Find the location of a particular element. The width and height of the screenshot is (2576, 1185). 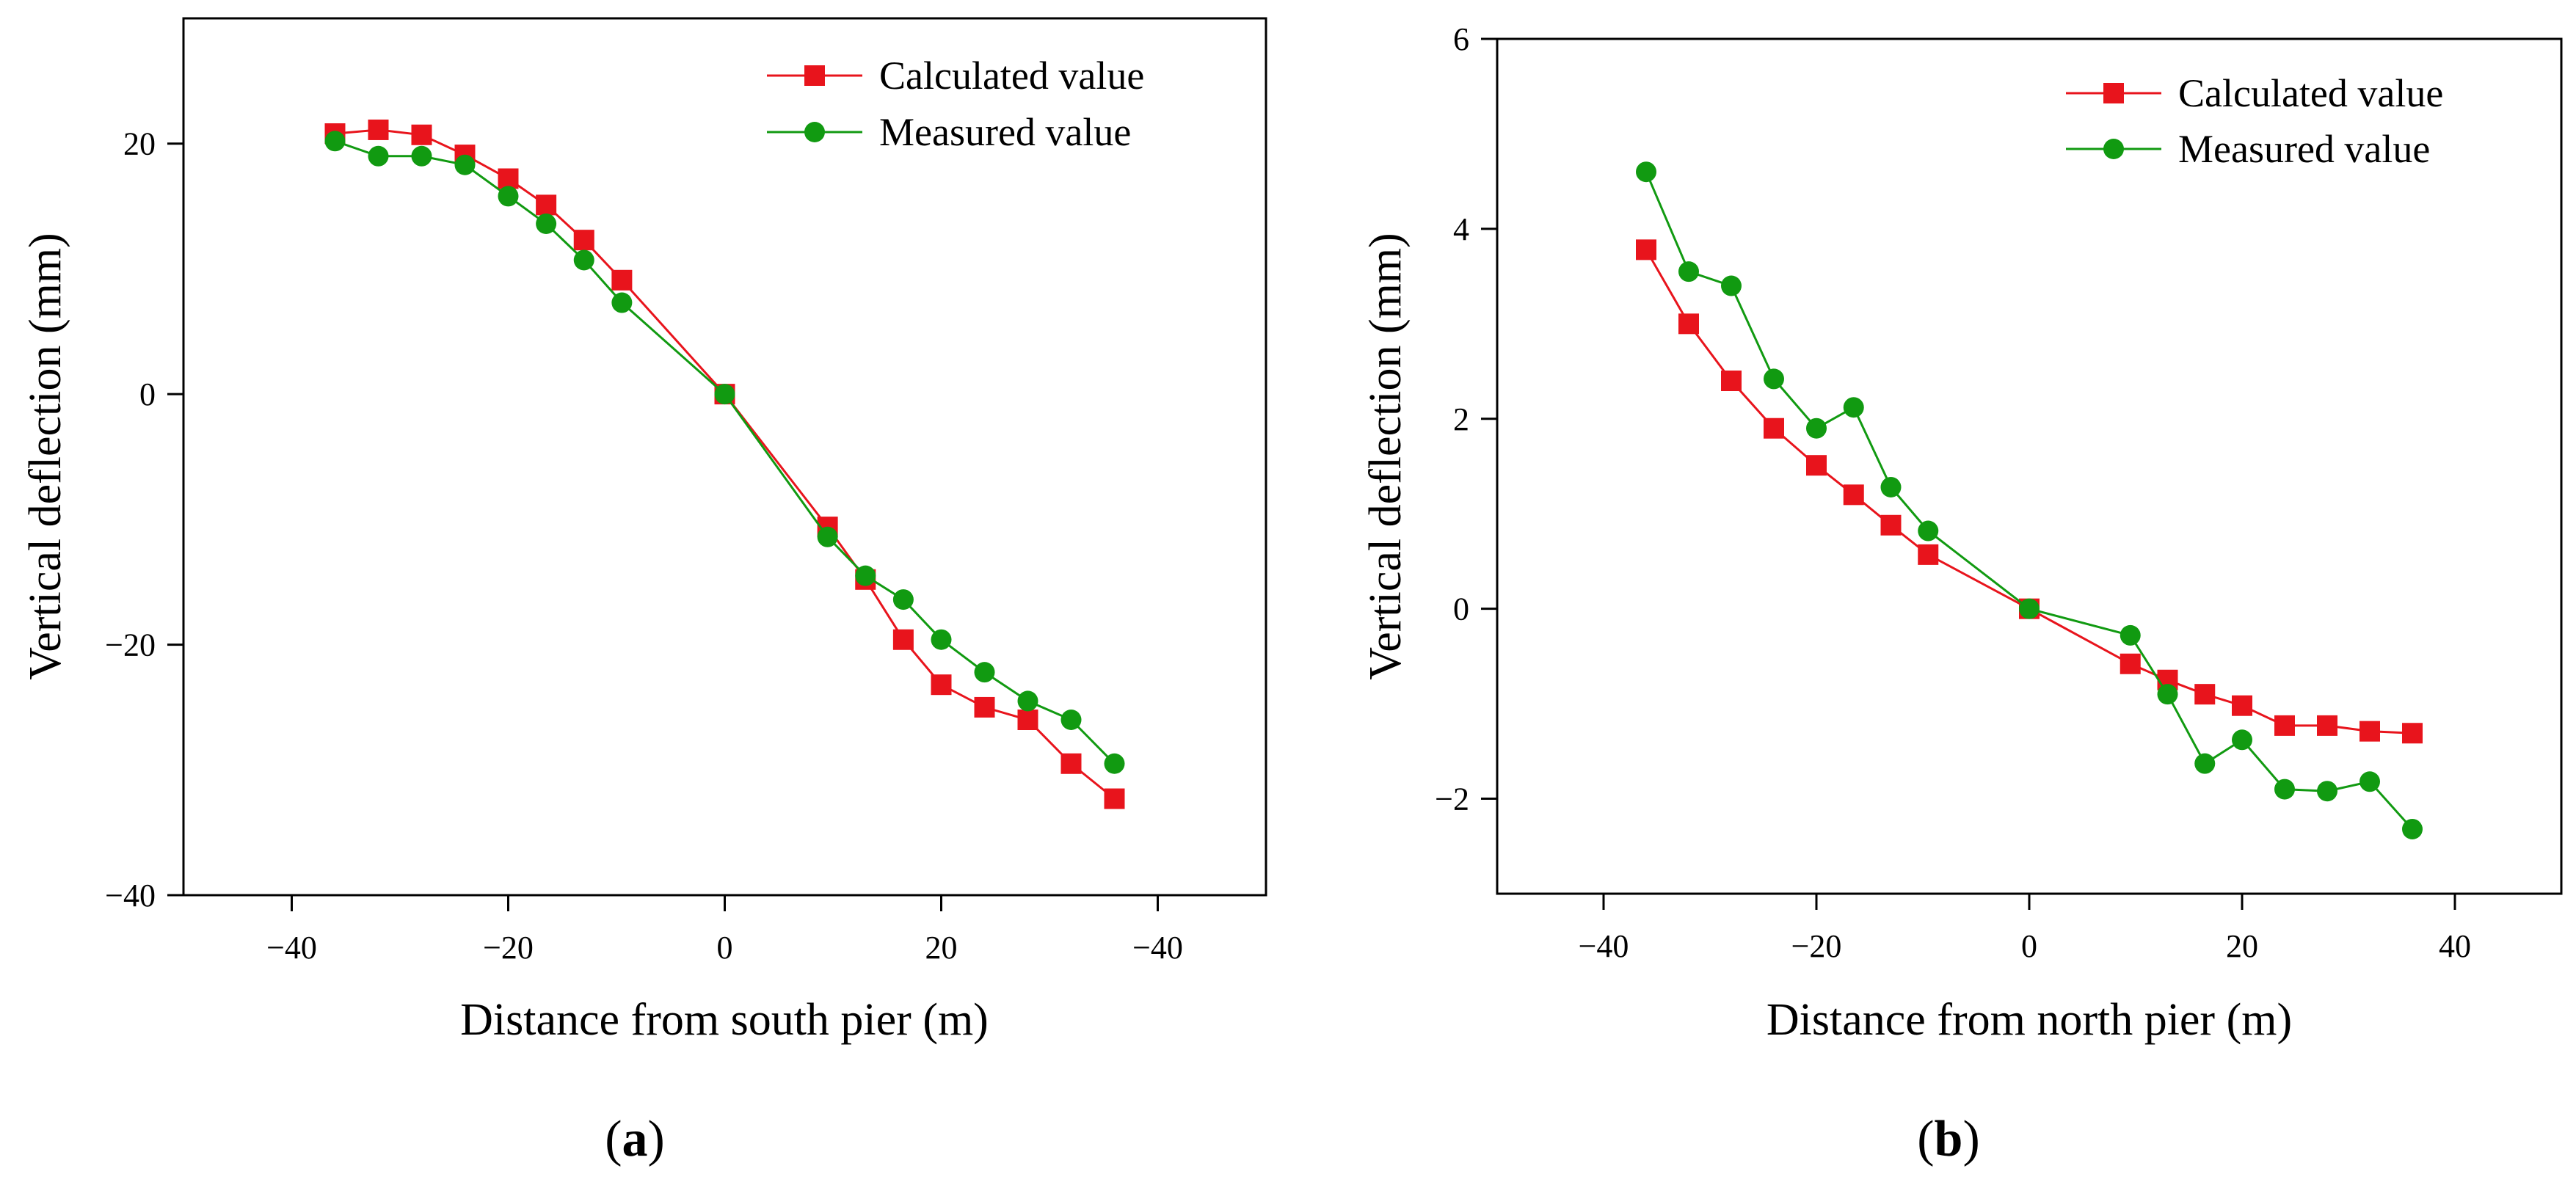

x-tick-label: 40 is located at coordinates (2455, 946).